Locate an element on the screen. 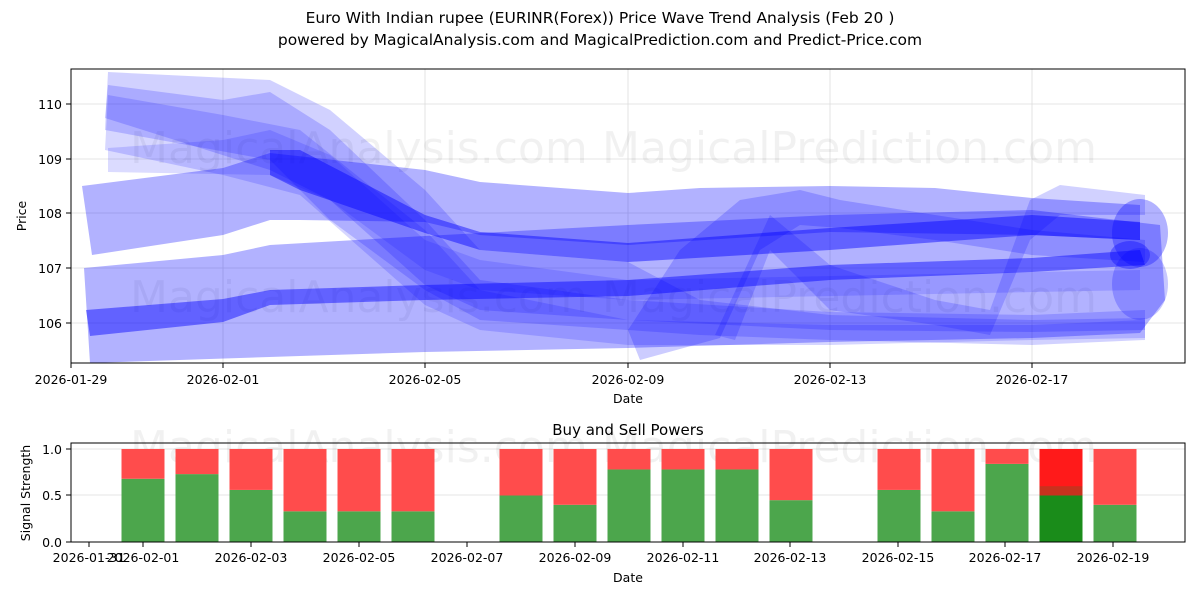 This screenshot has height=600, width=1200. price-y-label: Price is located at coordinates (21, 215).